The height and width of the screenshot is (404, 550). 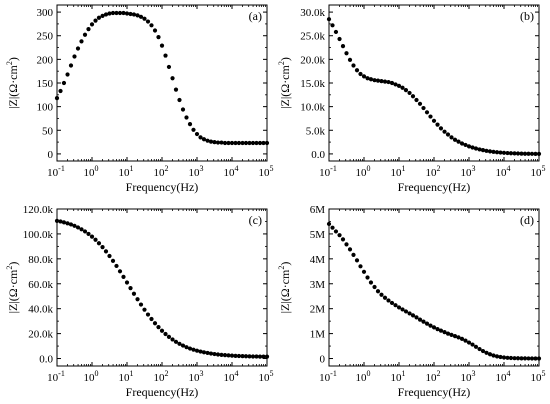 I want to click on y-tick-label: 40.0k, so click(x=40, y=310).